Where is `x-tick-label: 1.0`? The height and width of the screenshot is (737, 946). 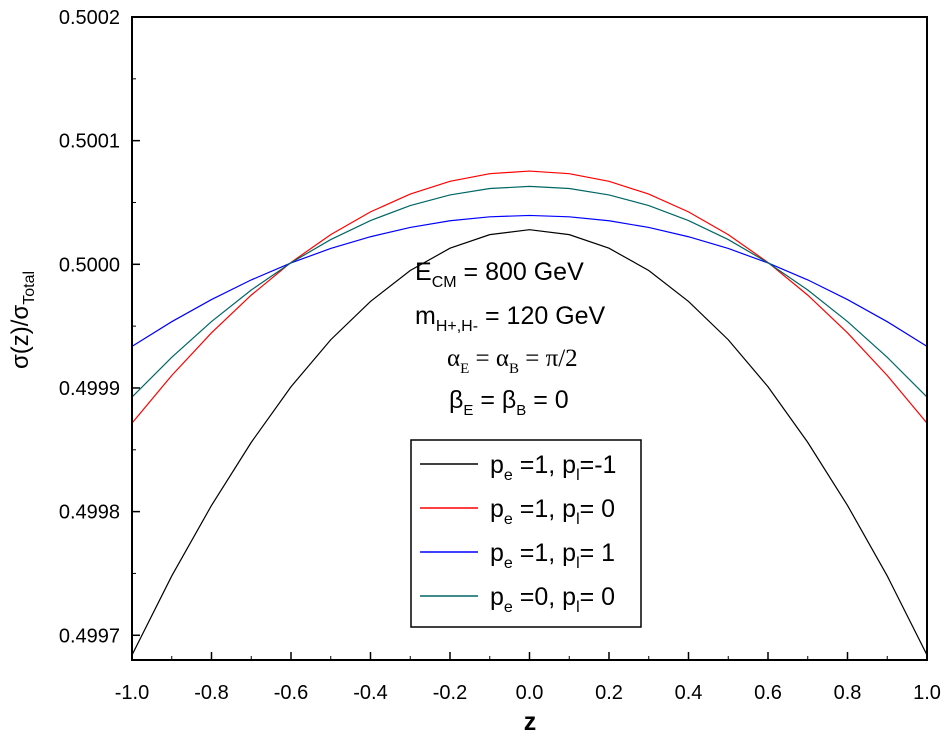 x-tick-label: 1.0 is located at coordinates (927, 693).